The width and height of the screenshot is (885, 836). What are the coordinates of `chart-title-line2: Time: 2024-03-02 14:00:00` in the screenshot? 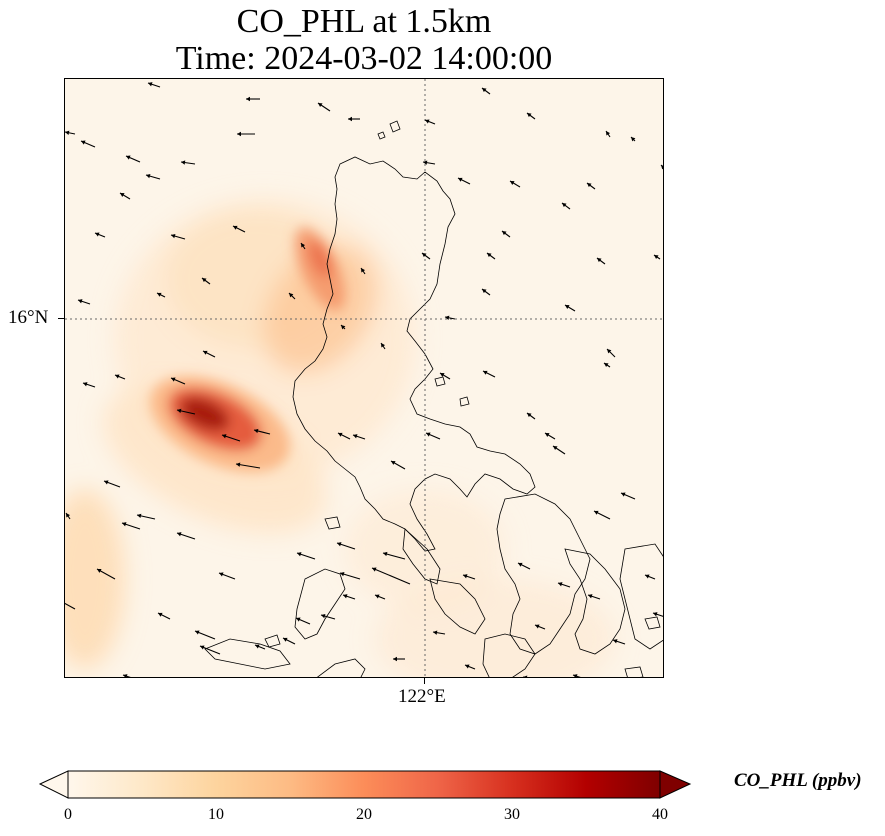 It's located at (364, 58).